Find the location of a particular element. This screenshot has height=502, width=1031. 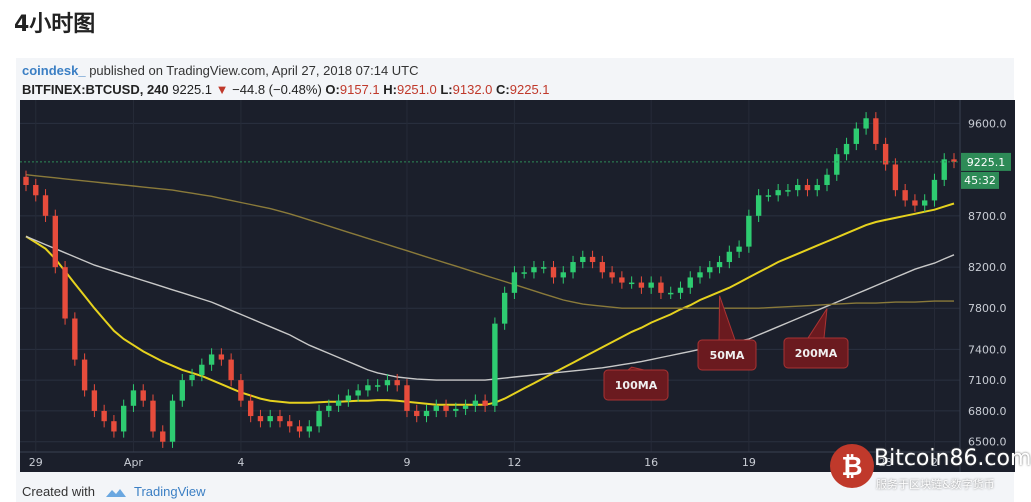

low-label: L: is located at coordinates (446, 89).